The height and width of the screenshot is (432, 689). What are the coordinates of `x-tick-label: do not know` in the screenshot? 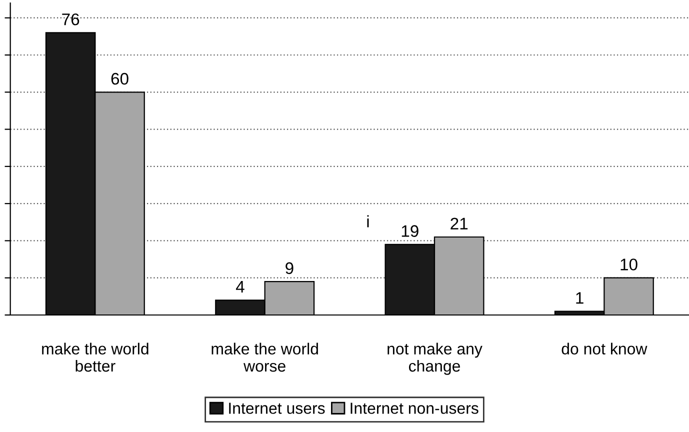 It's located at (605, 348).